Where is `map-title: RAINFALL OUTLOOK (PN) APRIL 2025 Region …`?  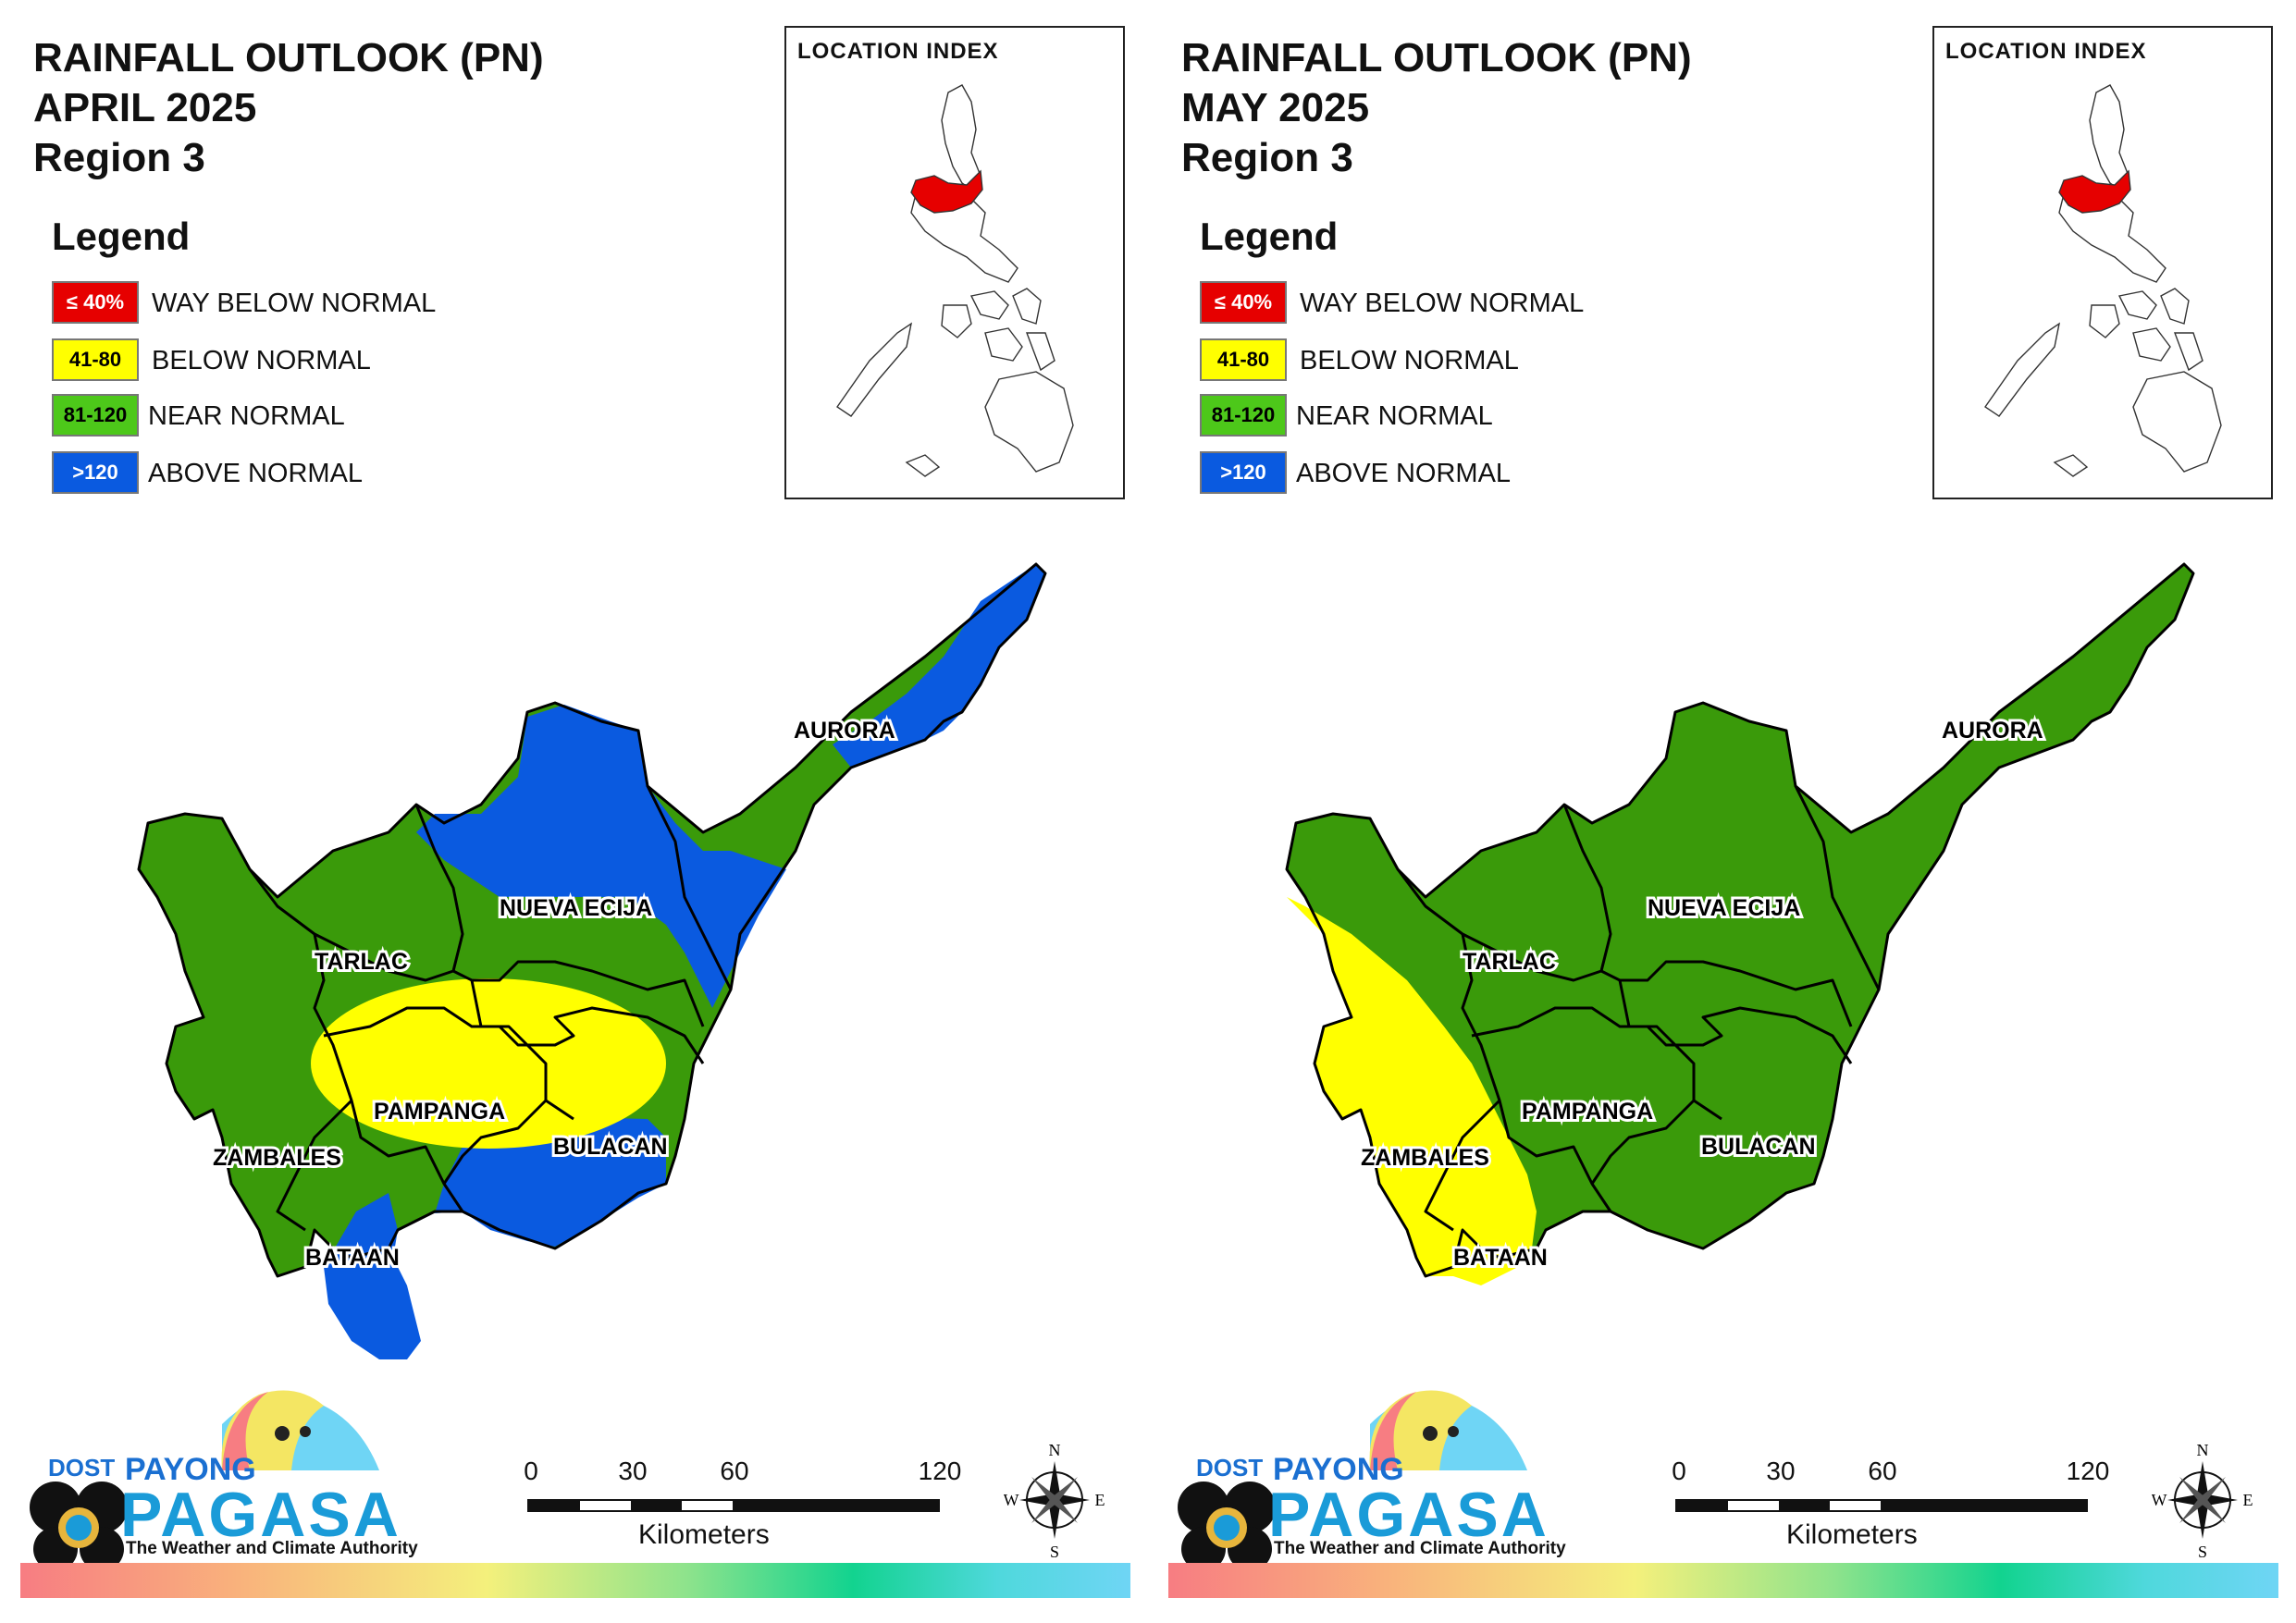
map-title: RAINFALL OUTLOOK (PN) APRIL 2025 Region … is located at coordinates (288, 108).